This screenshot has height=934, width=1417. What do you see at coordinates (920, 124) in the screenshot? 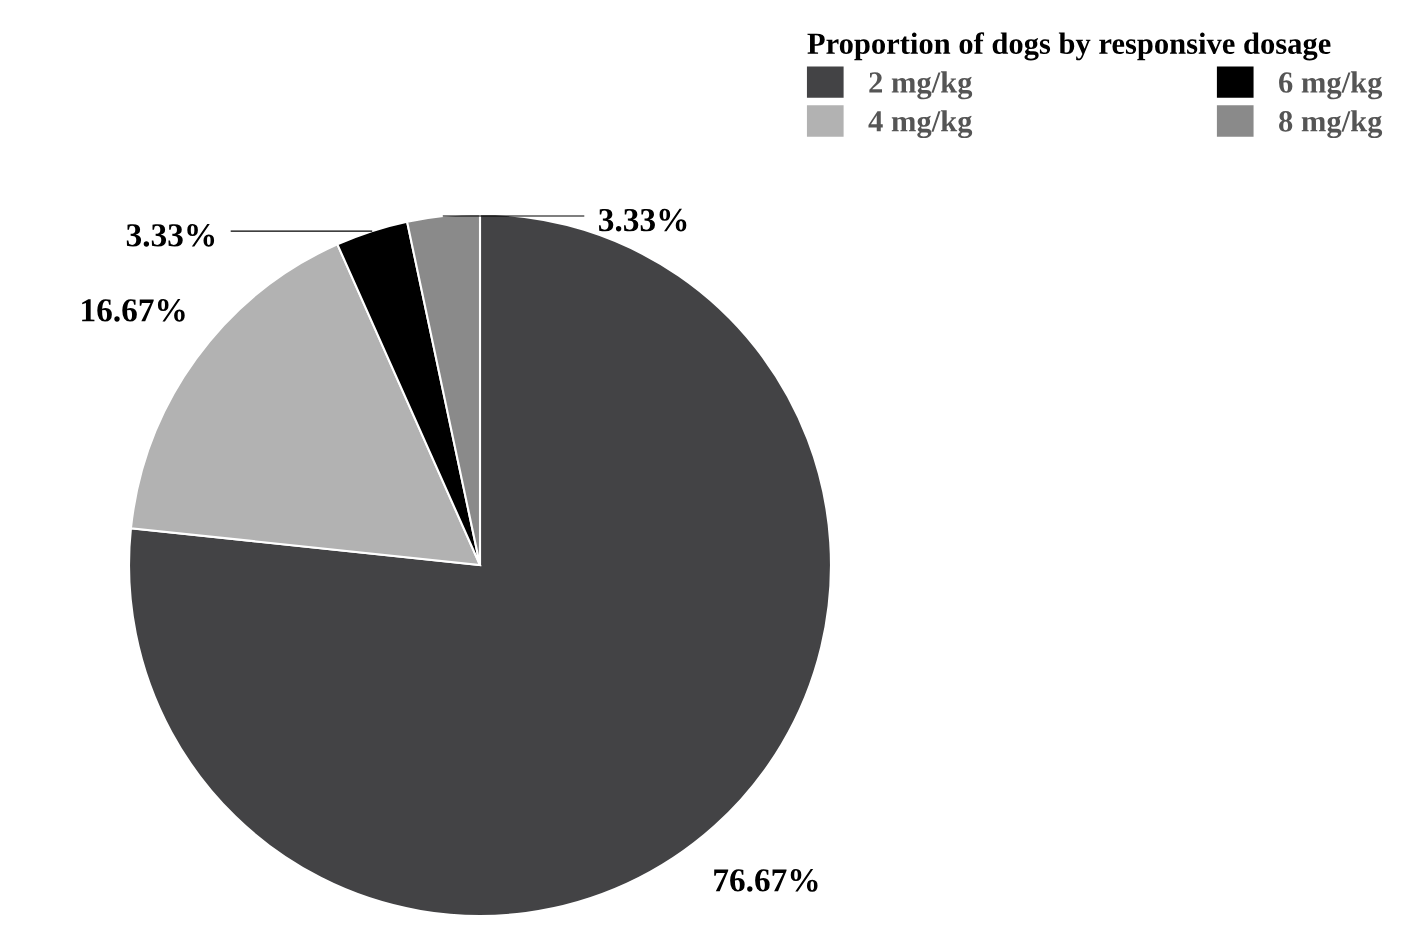
I see `legend-label: 4 mg/kg` at bounding box center [920, 124].